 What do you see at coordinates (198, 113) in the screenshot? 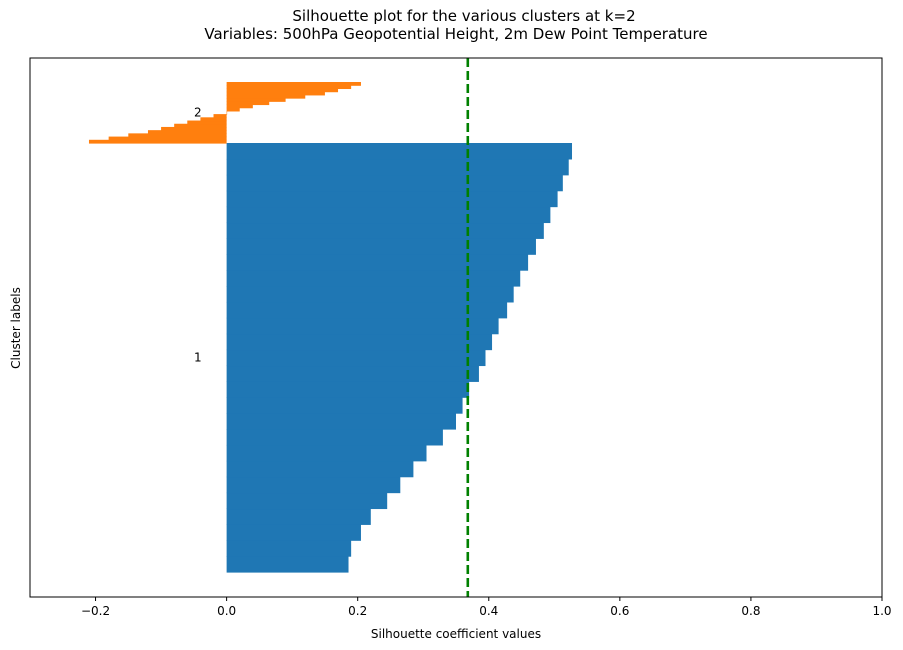
I see `cluster-label-2: 2` at bounding box center [198, 113].